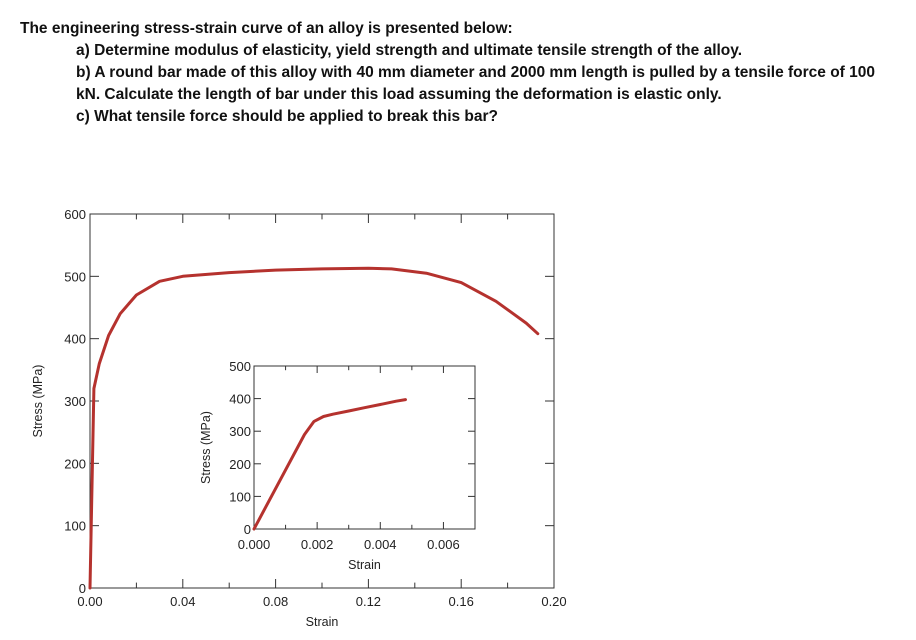 The image size is (916, 640). Describe the element at coordinates (75, 401) in the screenshot. I see `main-ytick-label: 300` at that location.